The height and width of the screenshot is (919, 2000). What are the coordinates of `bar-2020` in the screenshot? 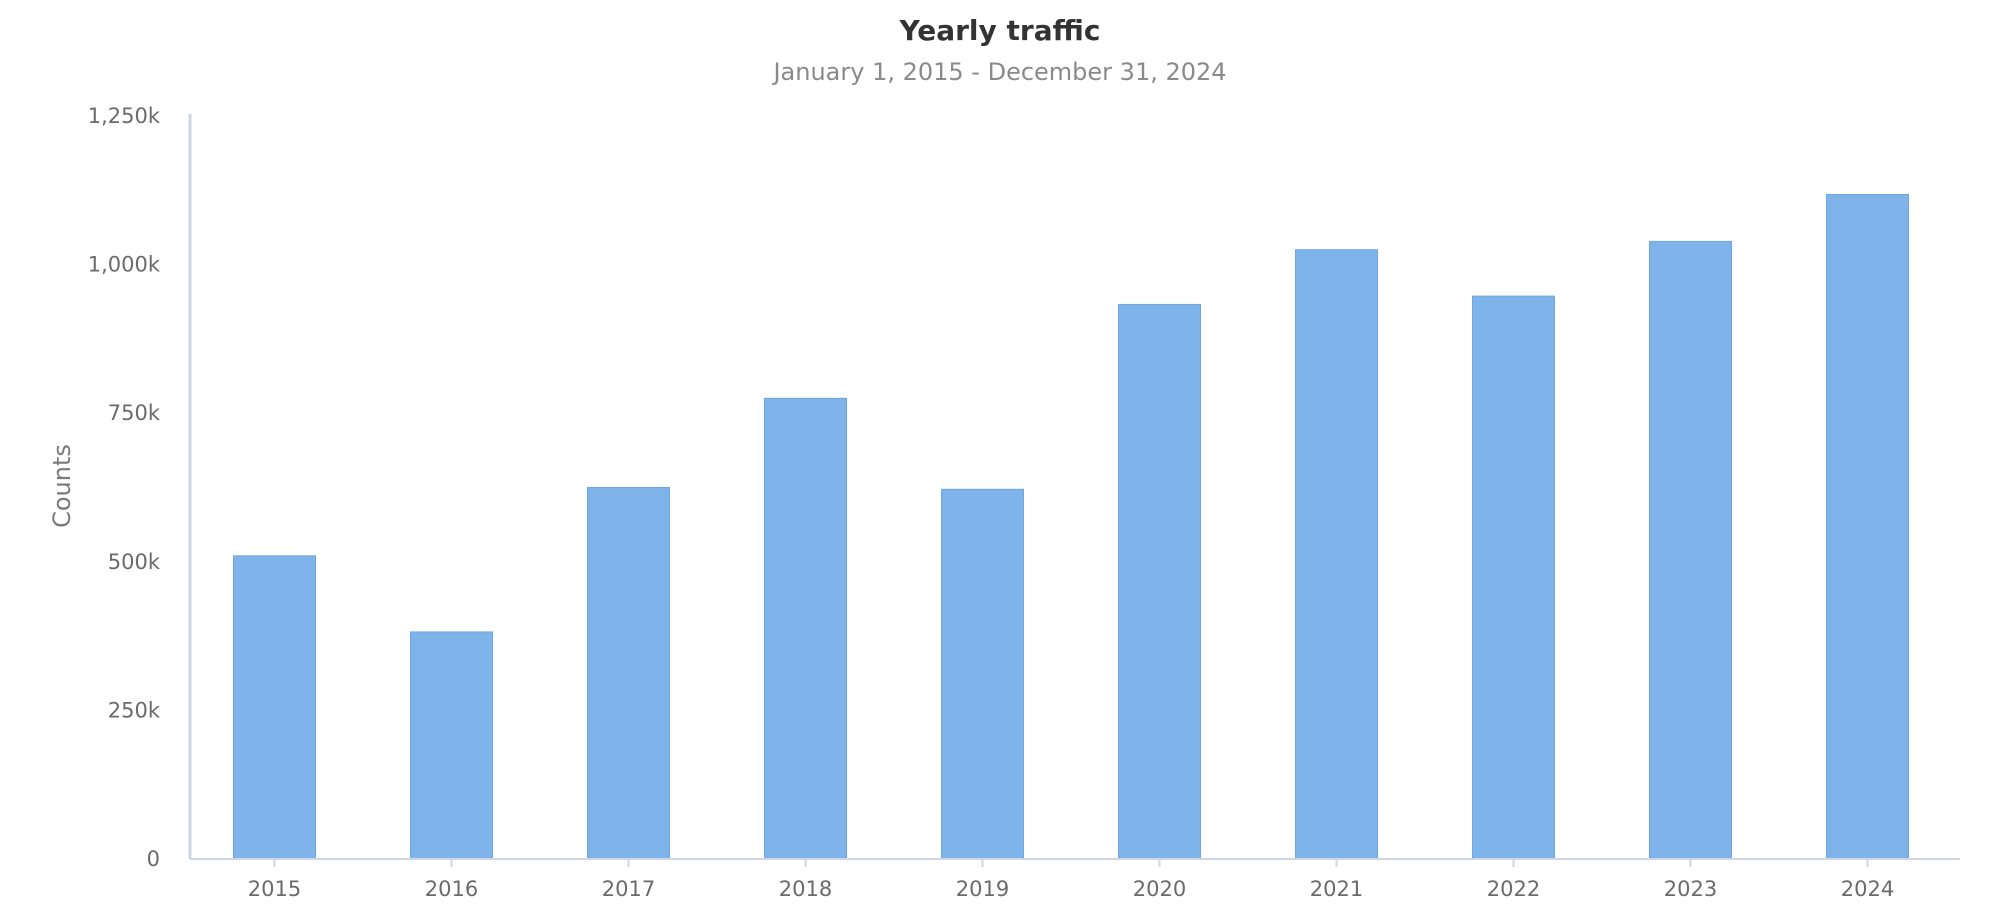 It's located at (1159, 581).